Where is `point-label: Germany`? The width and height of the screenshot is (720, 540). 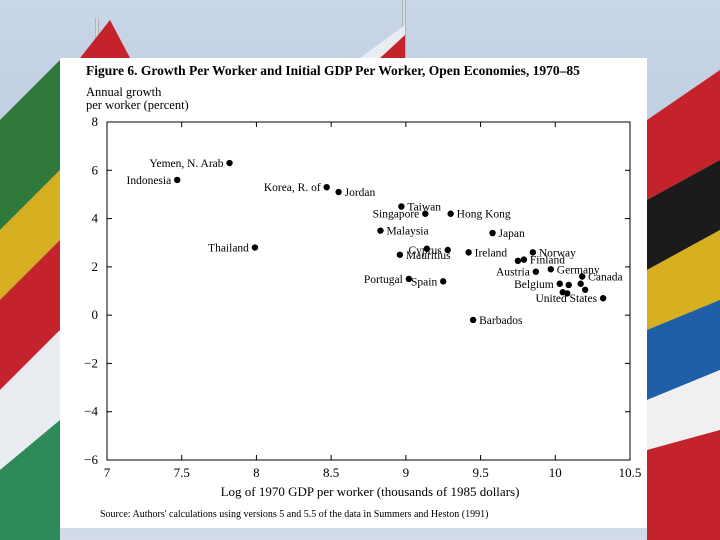
point-label: Germany is located at coordinates (578, 270).